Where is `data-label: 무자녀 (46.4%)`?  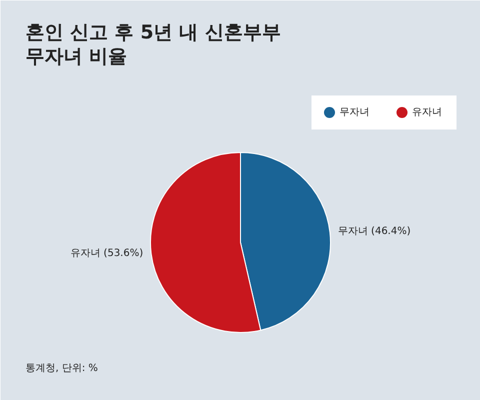
data-label: 무자녀 (46.4%) is located at coordinates (374, 231).